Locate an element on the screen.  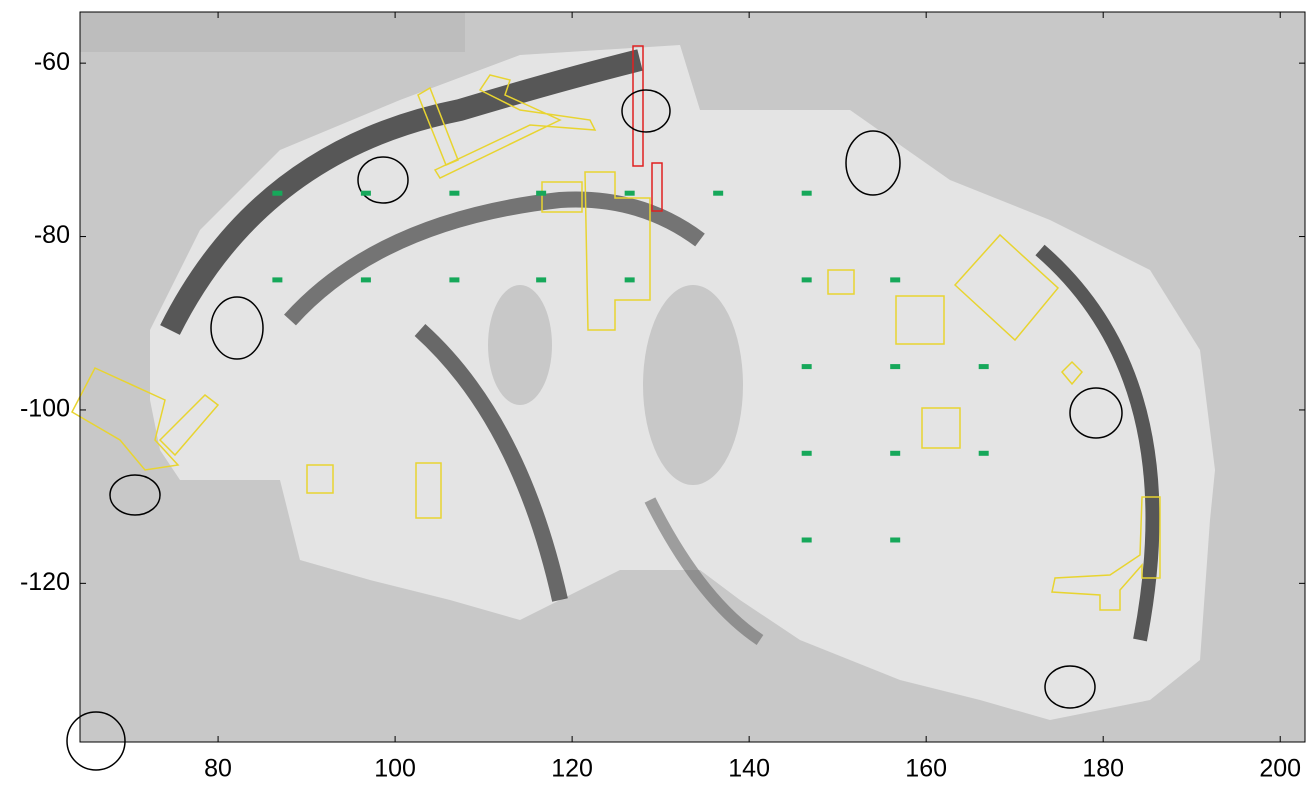
x-tick-label: 80 is located at coordinates (218, 769).